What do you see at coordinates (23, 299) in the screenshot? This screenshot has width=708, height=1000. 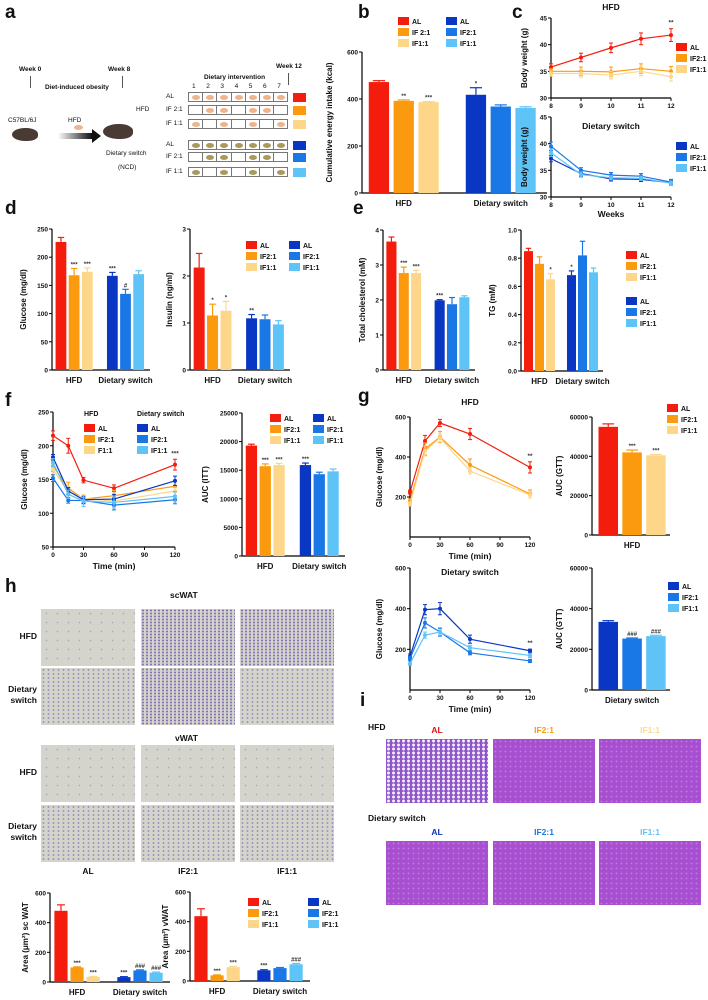 I see `y-axis-label: Glucose (mg/dl)` at bounding box center [23, 299].